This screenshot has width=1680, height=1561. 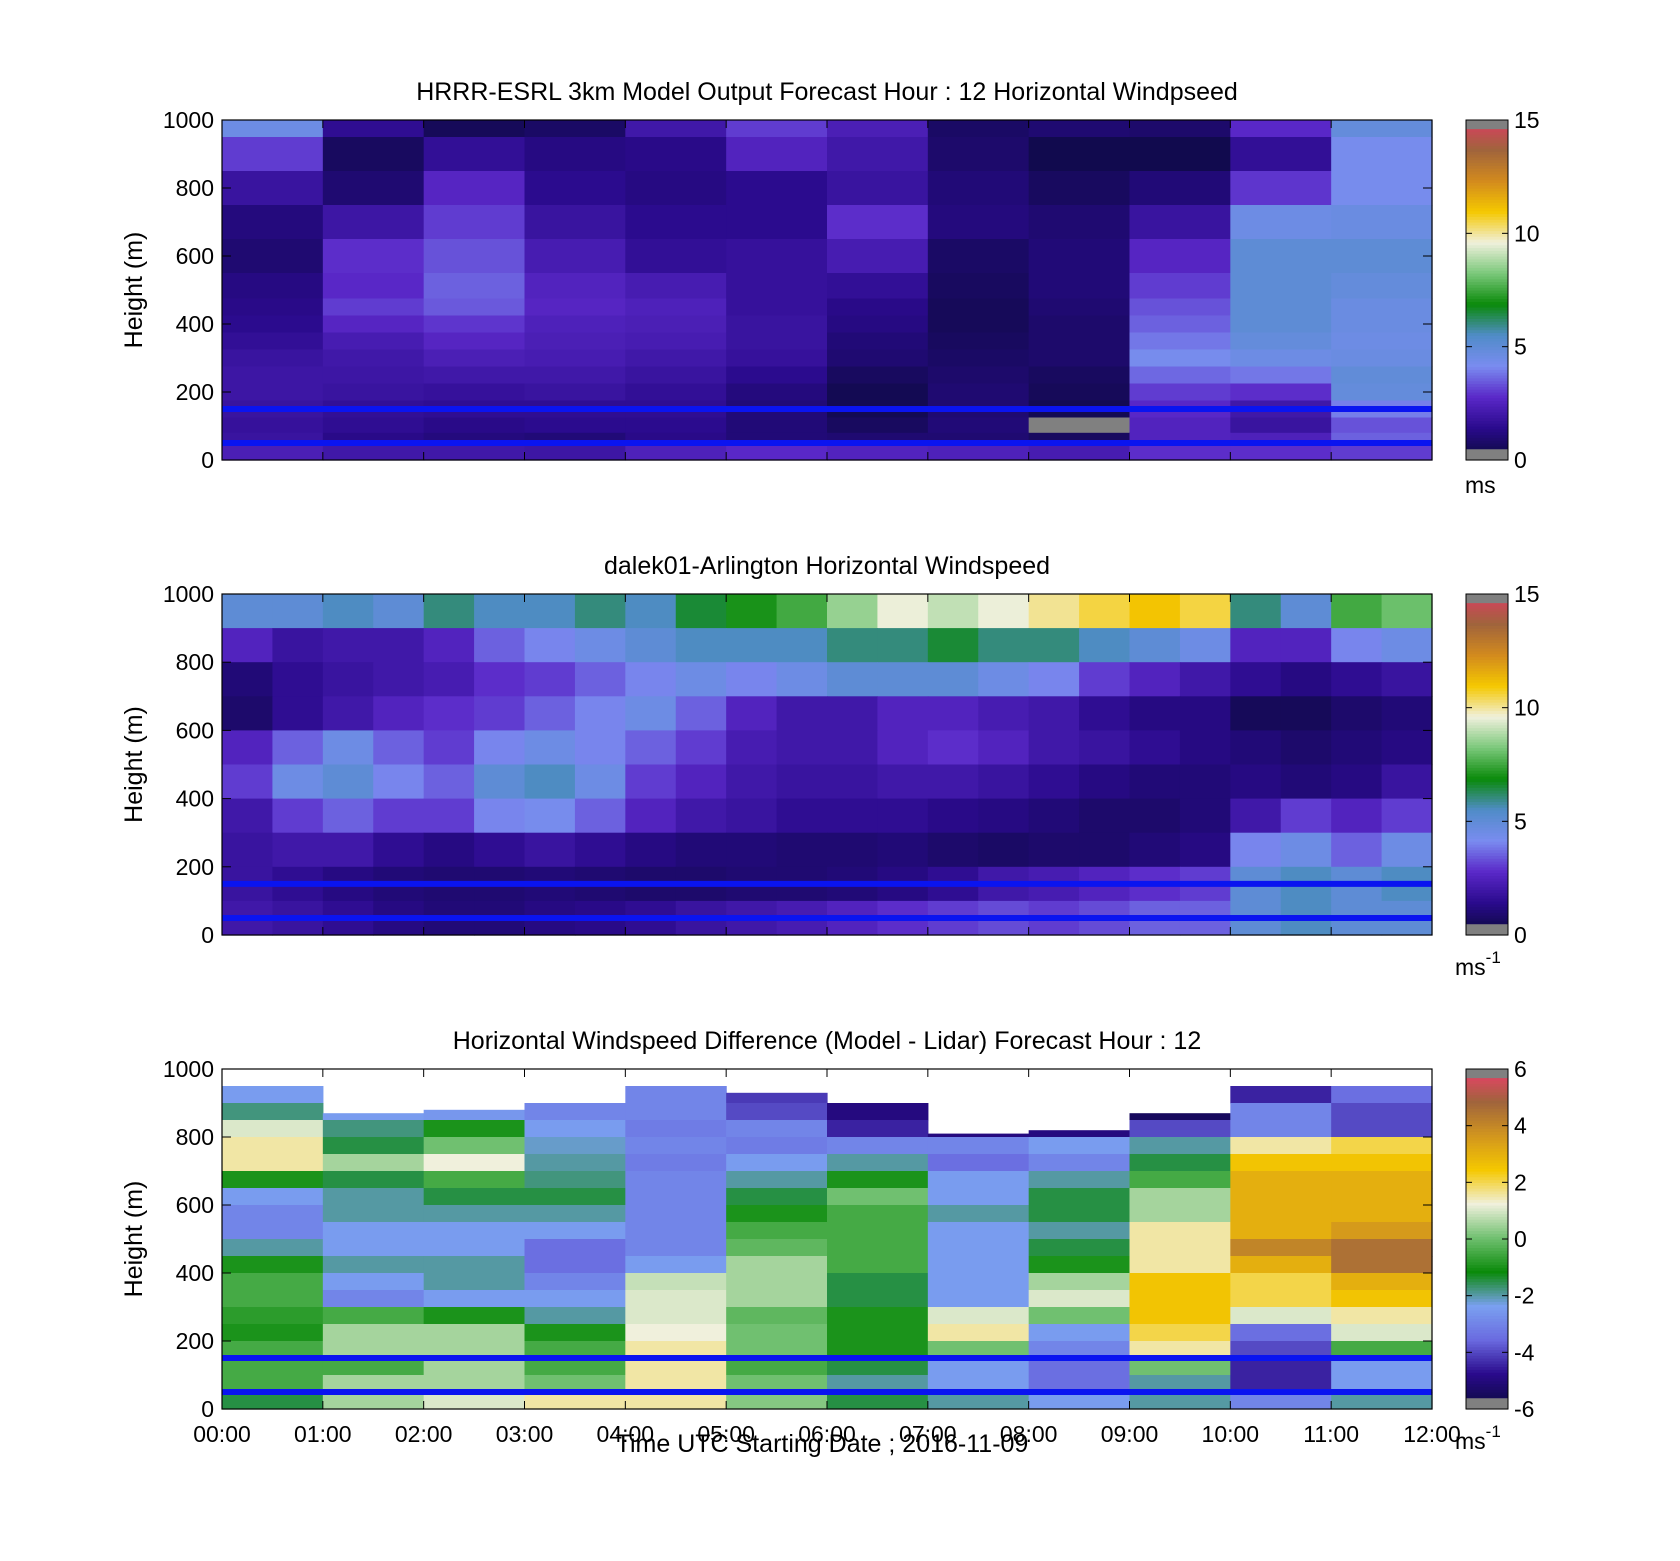 What do you see at coordinates (195, 1273) in the screenshot?
I see `y-tick-label: 400` at bounding box center [195, 1273].